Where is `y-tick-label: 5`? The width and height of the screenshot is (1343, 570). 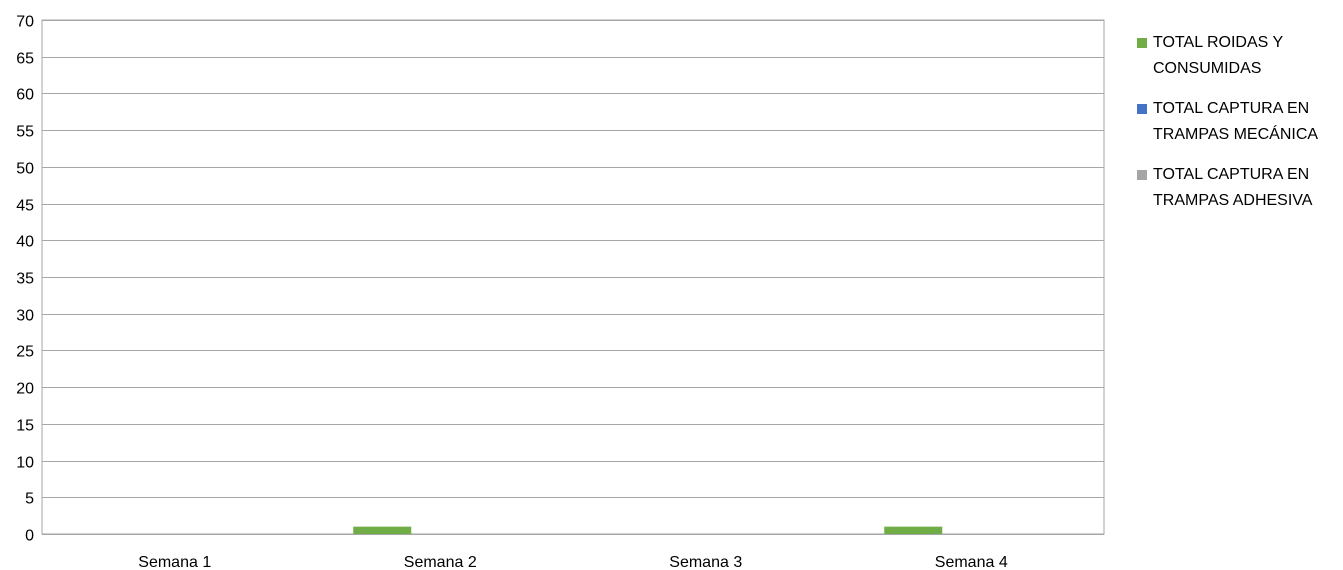 y-tick-label: 5 is located at coordinates (29, 499).